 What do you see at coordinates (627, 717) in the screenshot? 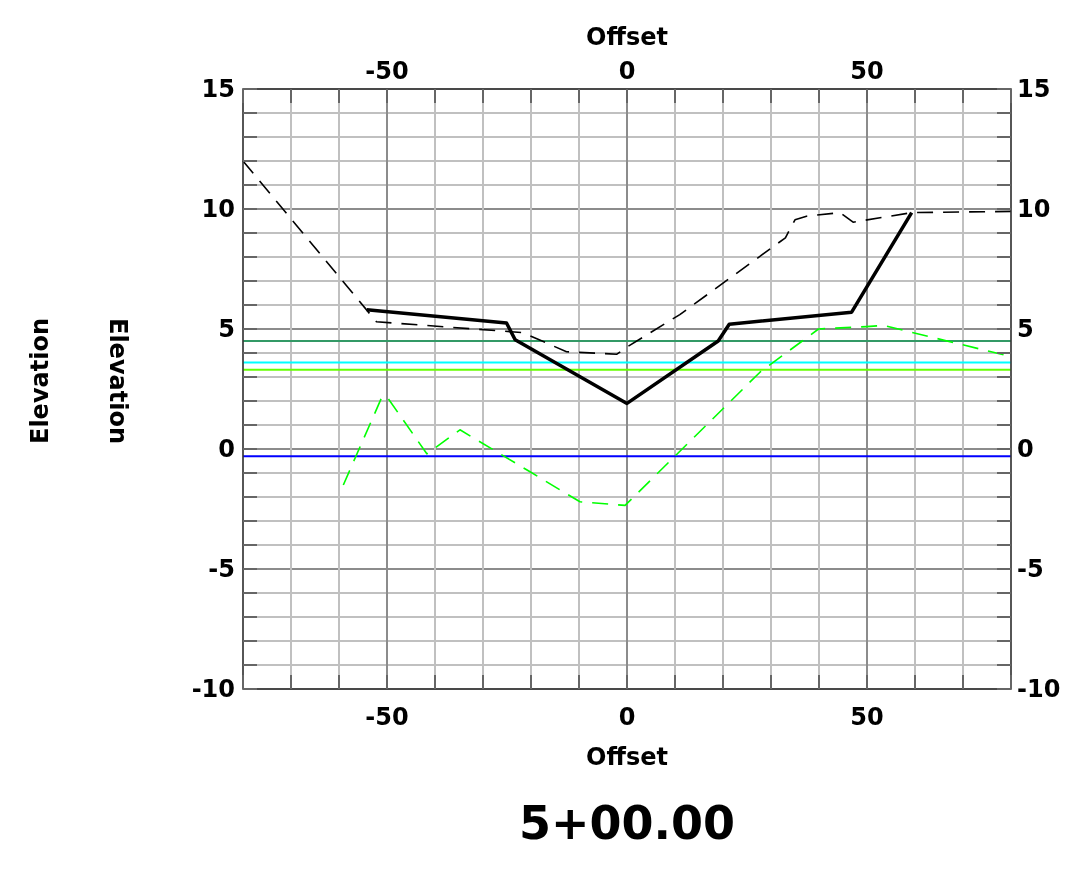
I see `x2-tick-label: 0` at bounding box center [627, 717].